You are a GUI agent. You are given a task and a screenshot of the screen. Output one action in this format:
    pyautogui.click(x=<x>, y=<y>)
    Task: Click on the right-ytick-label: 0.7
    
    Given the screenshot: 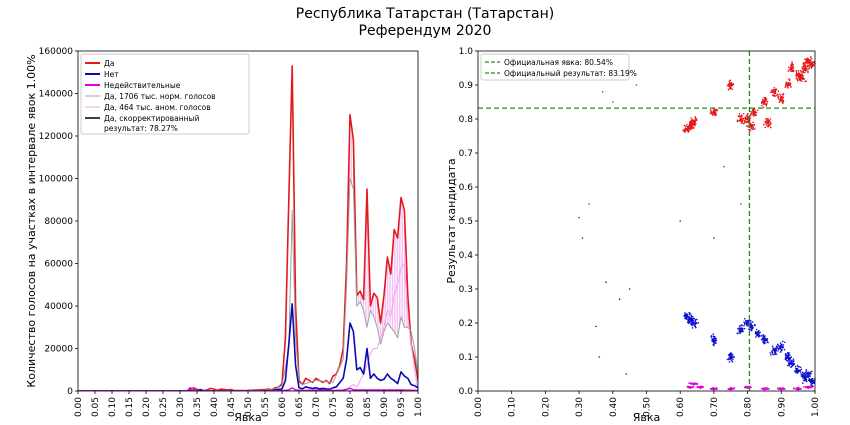 What is the action you would take?
    pyautogui.click(x=466, y=154)
    